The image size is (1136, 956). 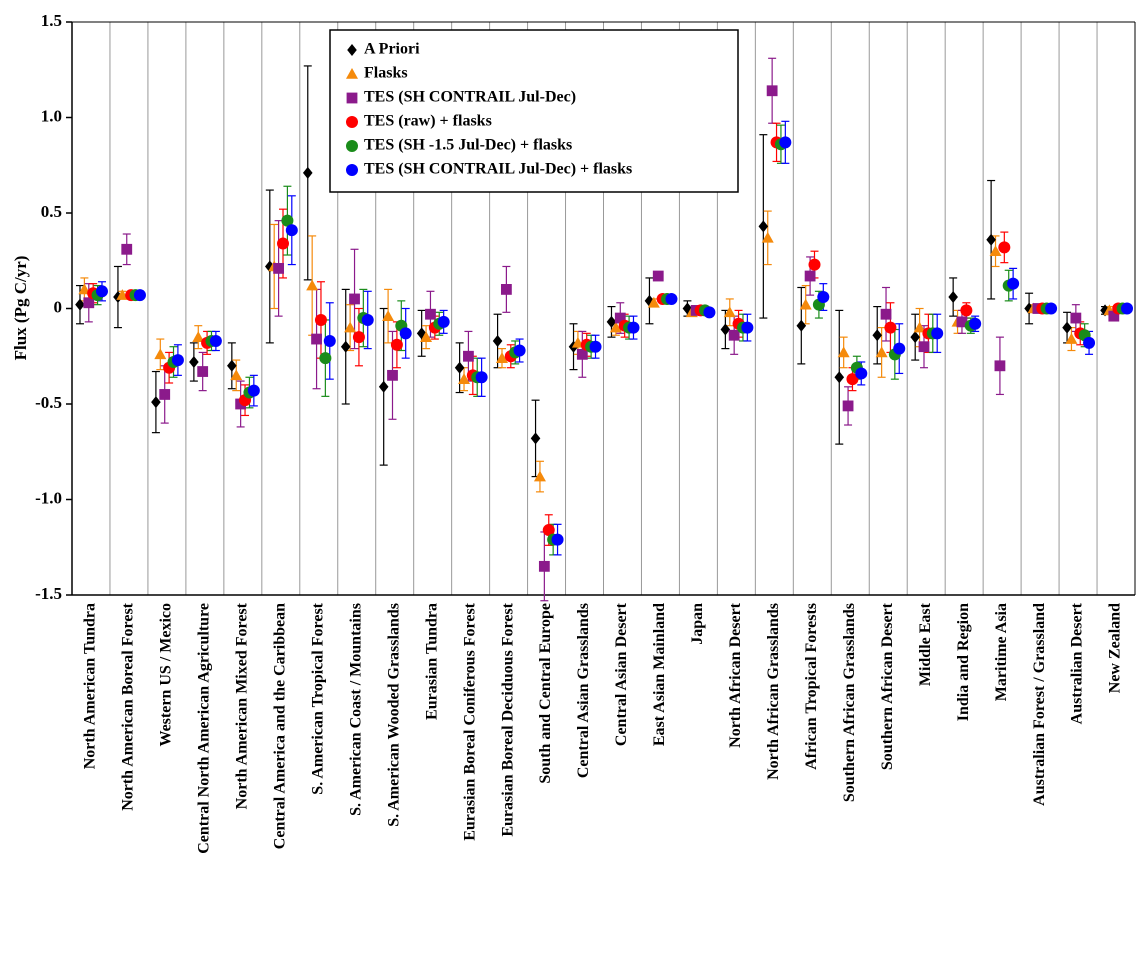 What do you see at coordinates (735, 675) in the screenshot?
I see `x-tick-label: North African Desert` at bounding box center [735, 675].